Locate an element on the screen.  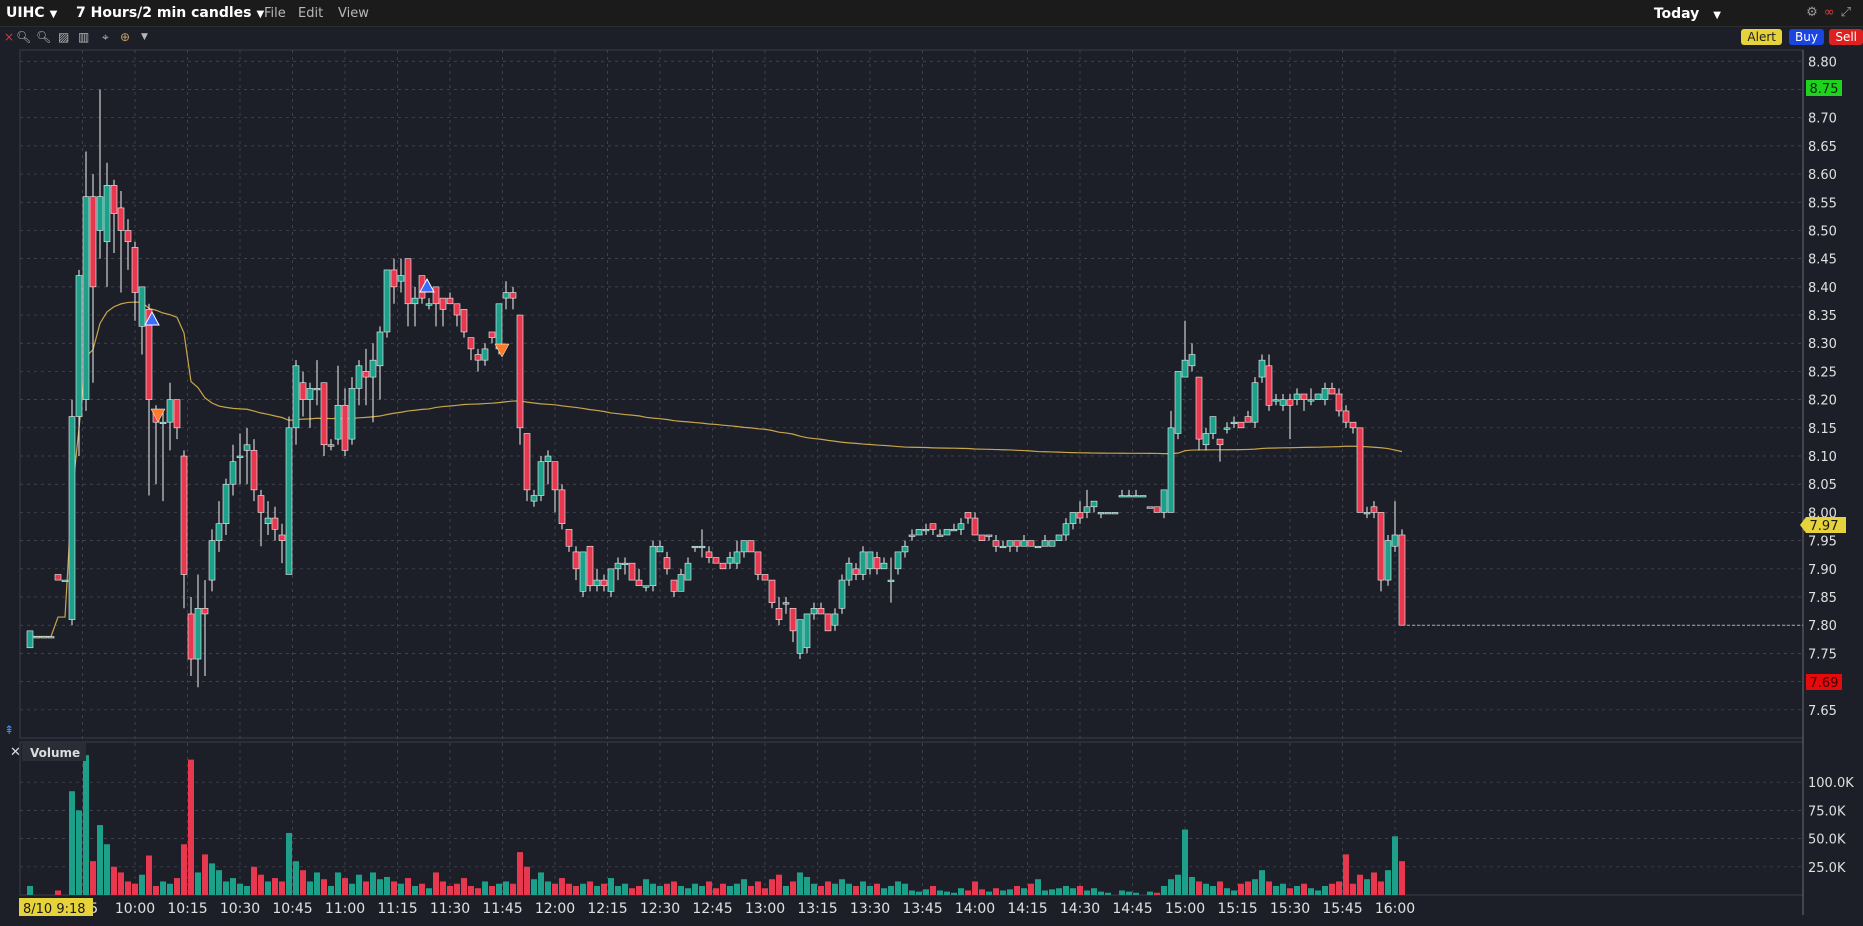
menu-file: File is located at coordinates (275, 13).